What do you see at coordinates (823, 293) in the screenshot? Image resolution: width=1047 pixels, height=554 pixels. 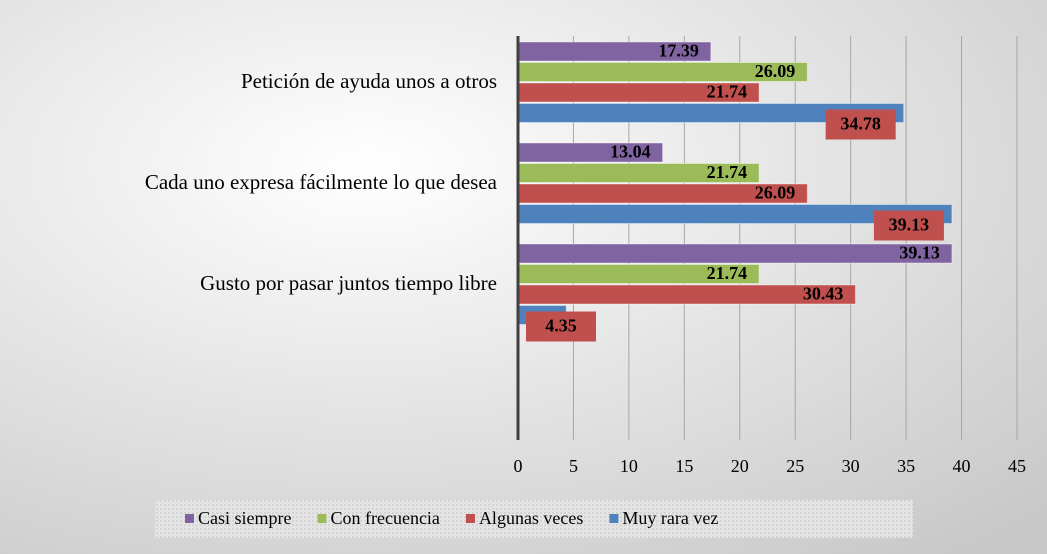 I see `value-label: 30.43` at bounding box center [823, 293].